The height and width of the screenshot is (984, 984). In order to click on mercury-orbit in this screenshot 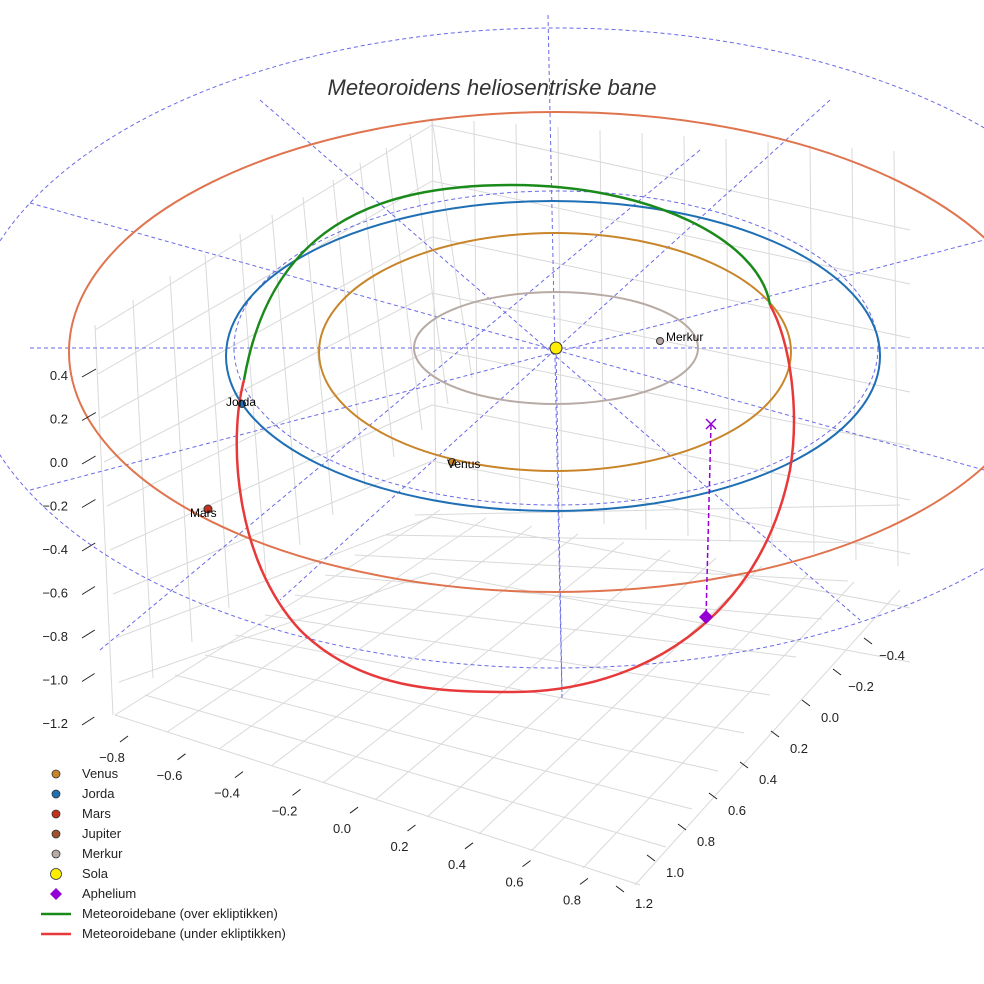, I will do `click(556, 348)`.